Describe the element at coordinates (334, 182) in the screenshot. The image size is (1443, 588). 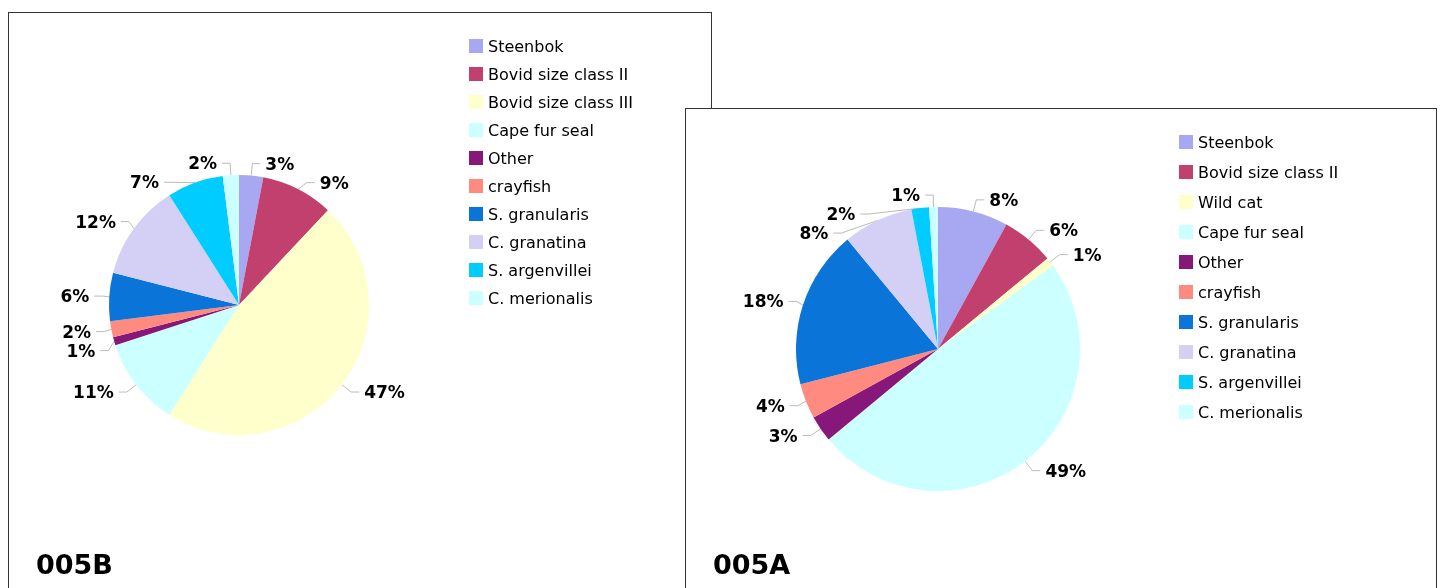
I see `data-label: 9%` at that location.